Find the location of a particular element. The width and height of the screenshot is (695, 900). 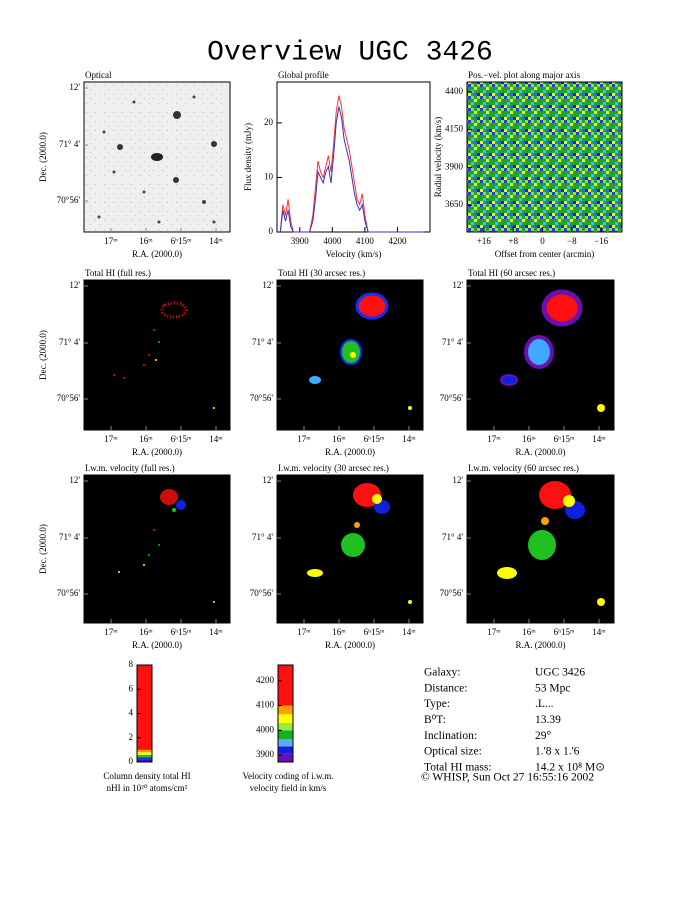

panel-title: Global profile is located at coordinates (303, 75).